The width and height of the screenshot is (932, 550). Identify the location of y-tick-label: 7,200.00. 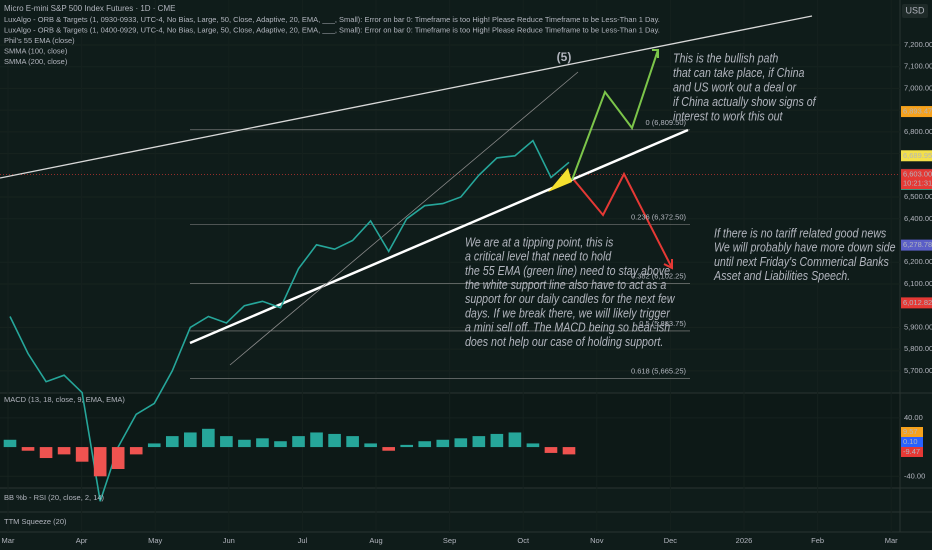
(918, 44).